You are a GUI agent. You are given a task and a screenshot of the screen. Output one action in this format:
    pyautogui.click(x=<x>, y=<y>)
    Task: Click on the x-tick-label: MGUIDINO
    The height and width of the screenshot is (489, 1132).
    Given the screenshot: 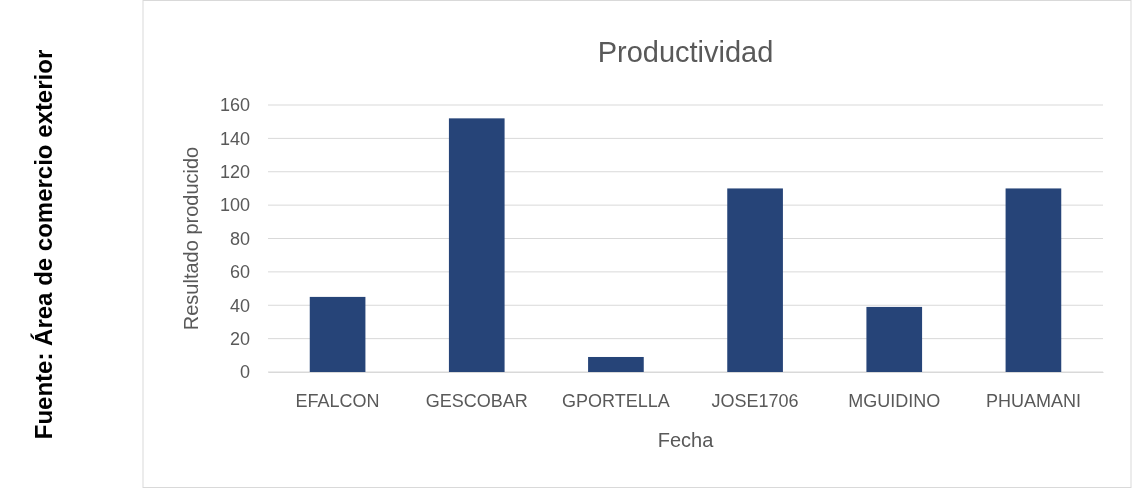 What is the action you would take?
    pyautogui.click(x=894, y=400)
    